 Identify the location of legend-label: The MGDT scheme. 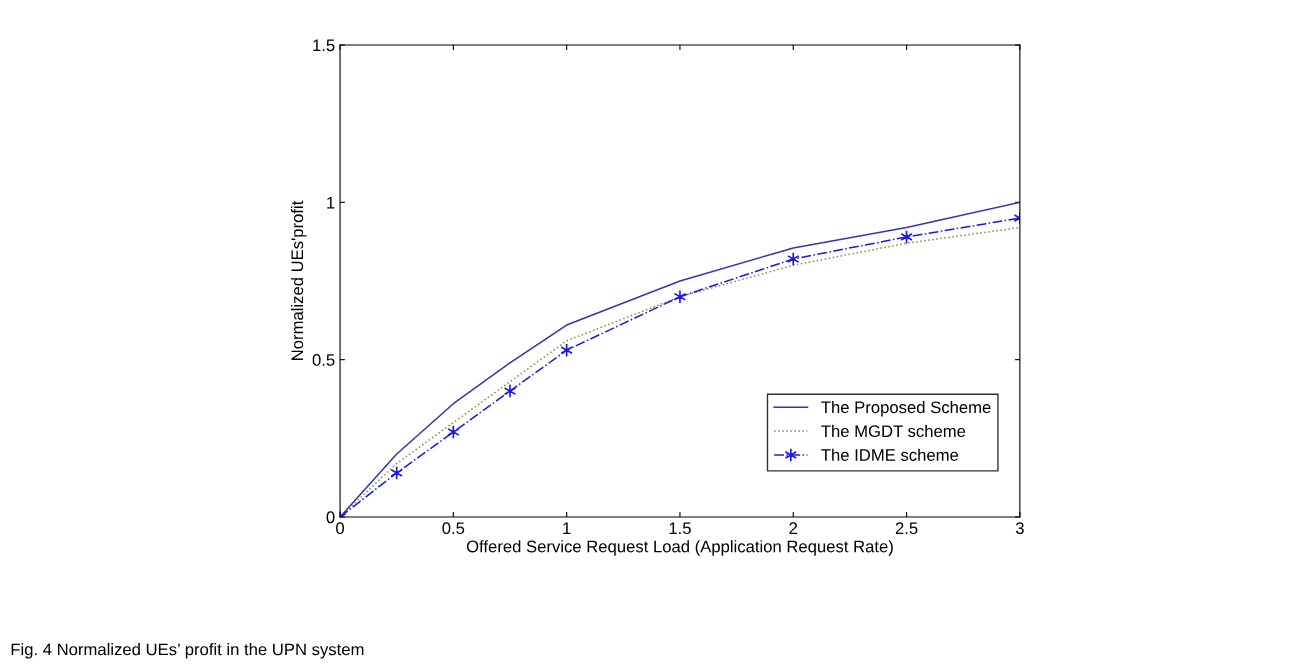
(893, 431).